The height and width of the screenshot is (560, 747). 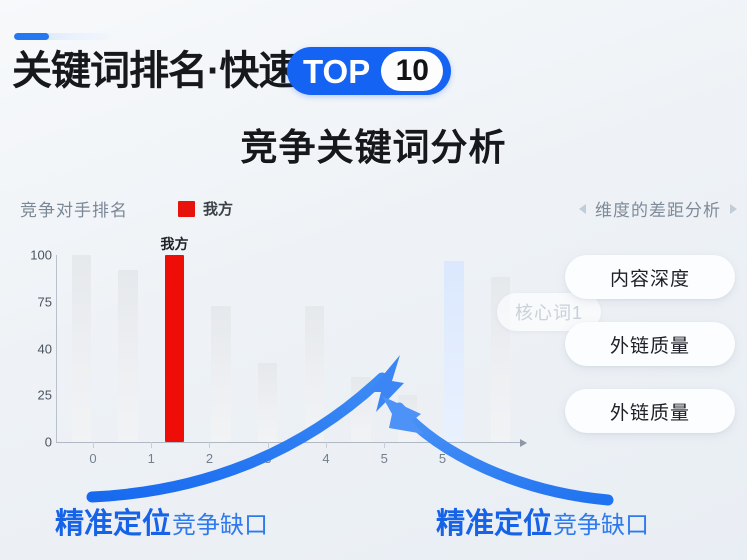 What do you see at coordinates (74, 210) in the screenshot?
I see `chart-axis-caption: 竞争对手排名` at bounding box center [74, 210].